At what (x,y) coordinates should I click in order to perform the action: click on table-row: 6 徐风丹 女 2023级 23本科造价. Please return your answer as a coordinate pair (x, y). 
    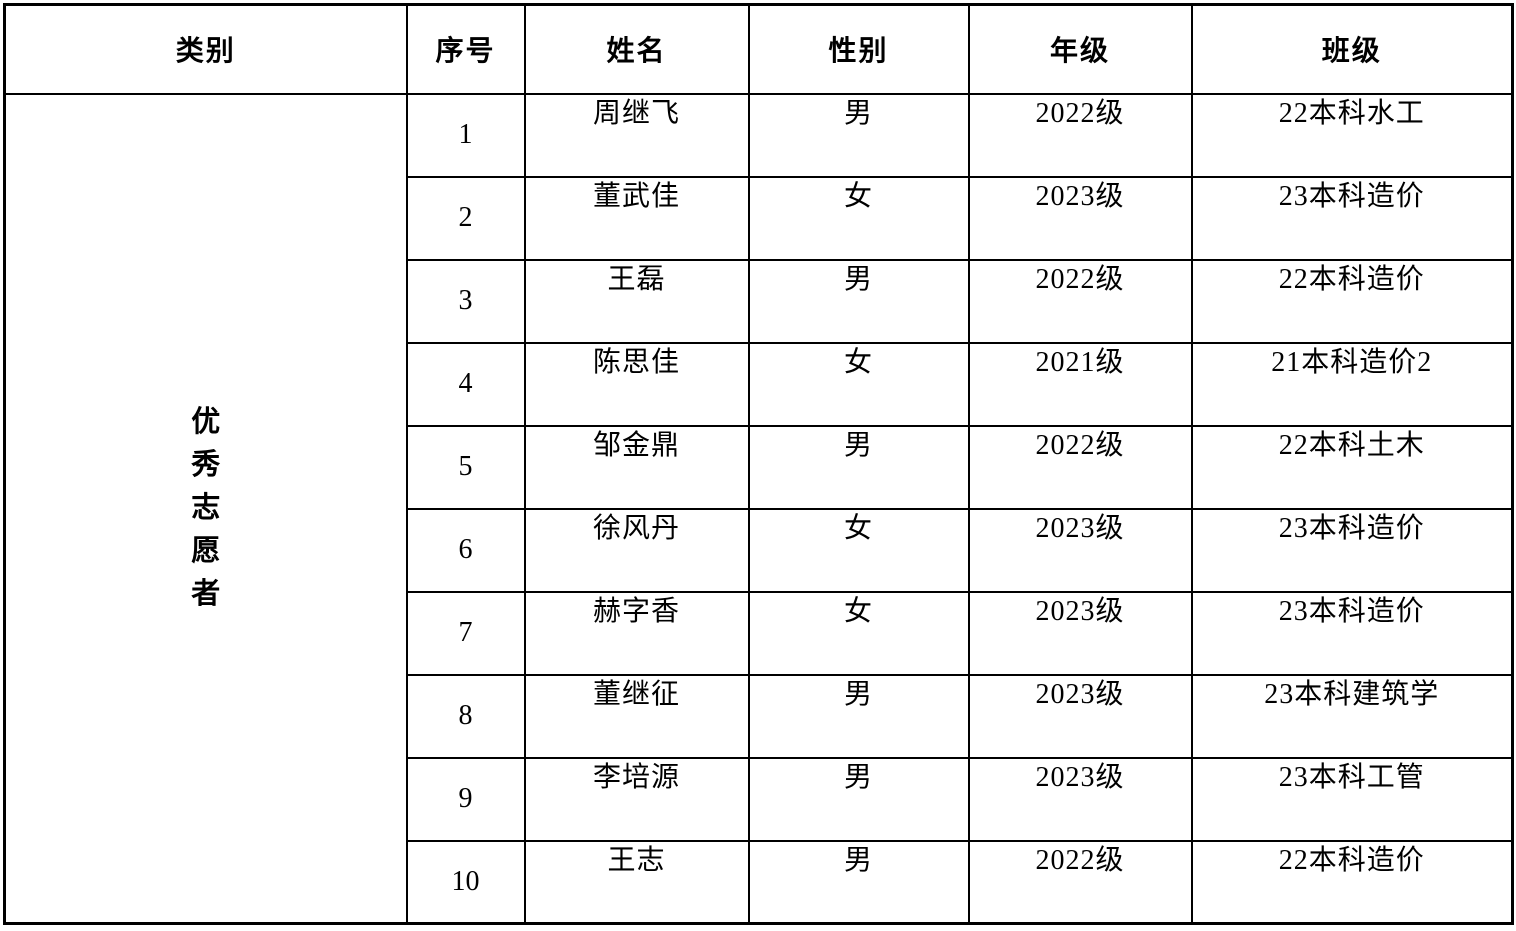
    Looking at the image, I should click on (759, 550).